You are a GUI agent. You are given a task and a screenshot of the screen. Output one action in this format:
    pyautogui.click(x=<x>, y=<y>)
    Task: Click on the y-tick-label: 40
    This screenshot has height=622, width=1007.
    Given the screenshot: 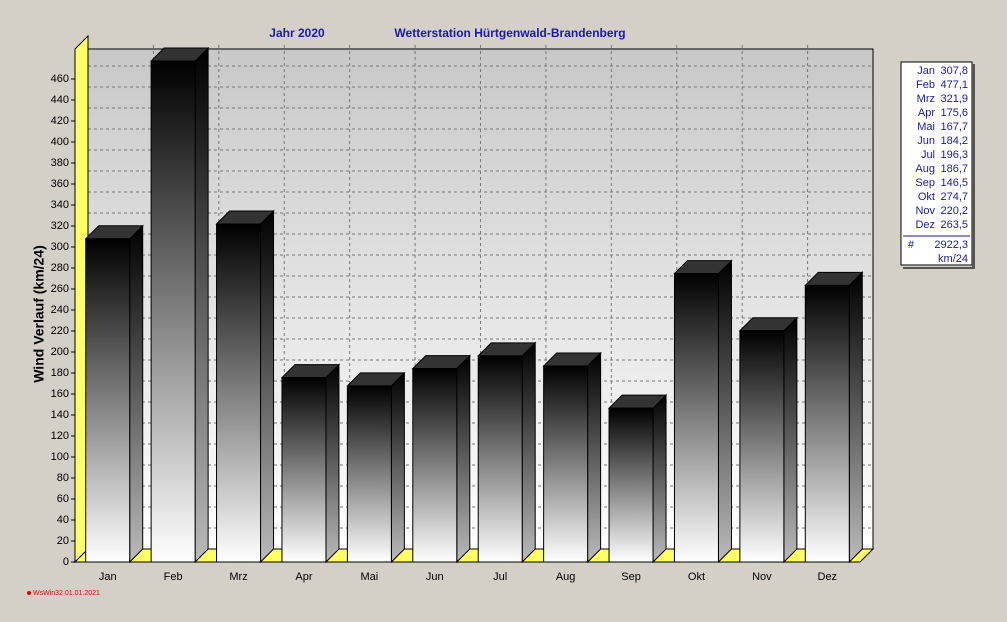 What is the action you would take?
    pyautogui.click(x=63, y=520)
    